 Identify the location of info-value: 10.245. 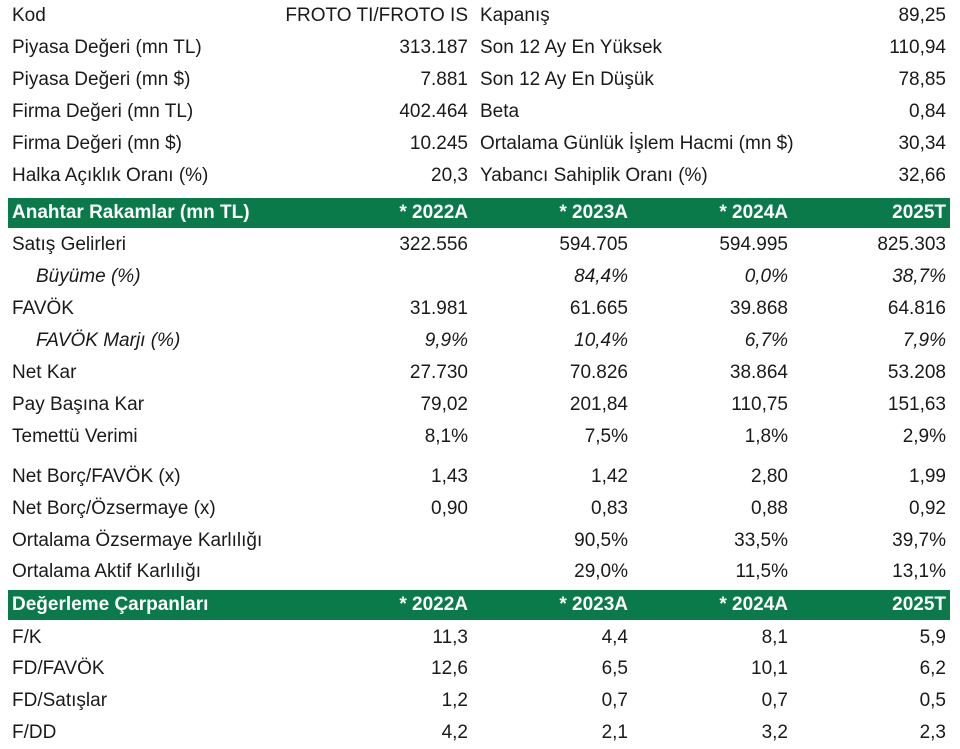
(438, 143).